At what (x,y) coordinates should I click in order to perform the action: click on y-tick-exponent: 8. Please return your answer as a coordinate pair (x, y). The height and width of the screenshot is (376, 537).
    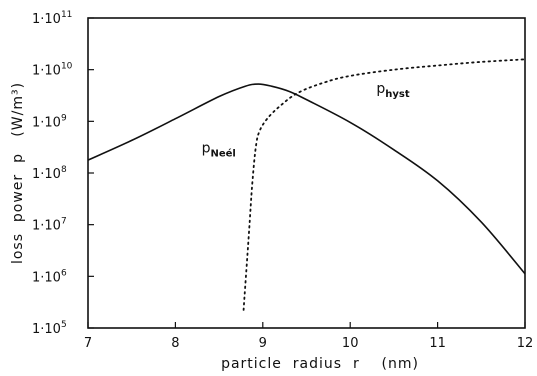
    Looking at the image, I should click on (64, 170).